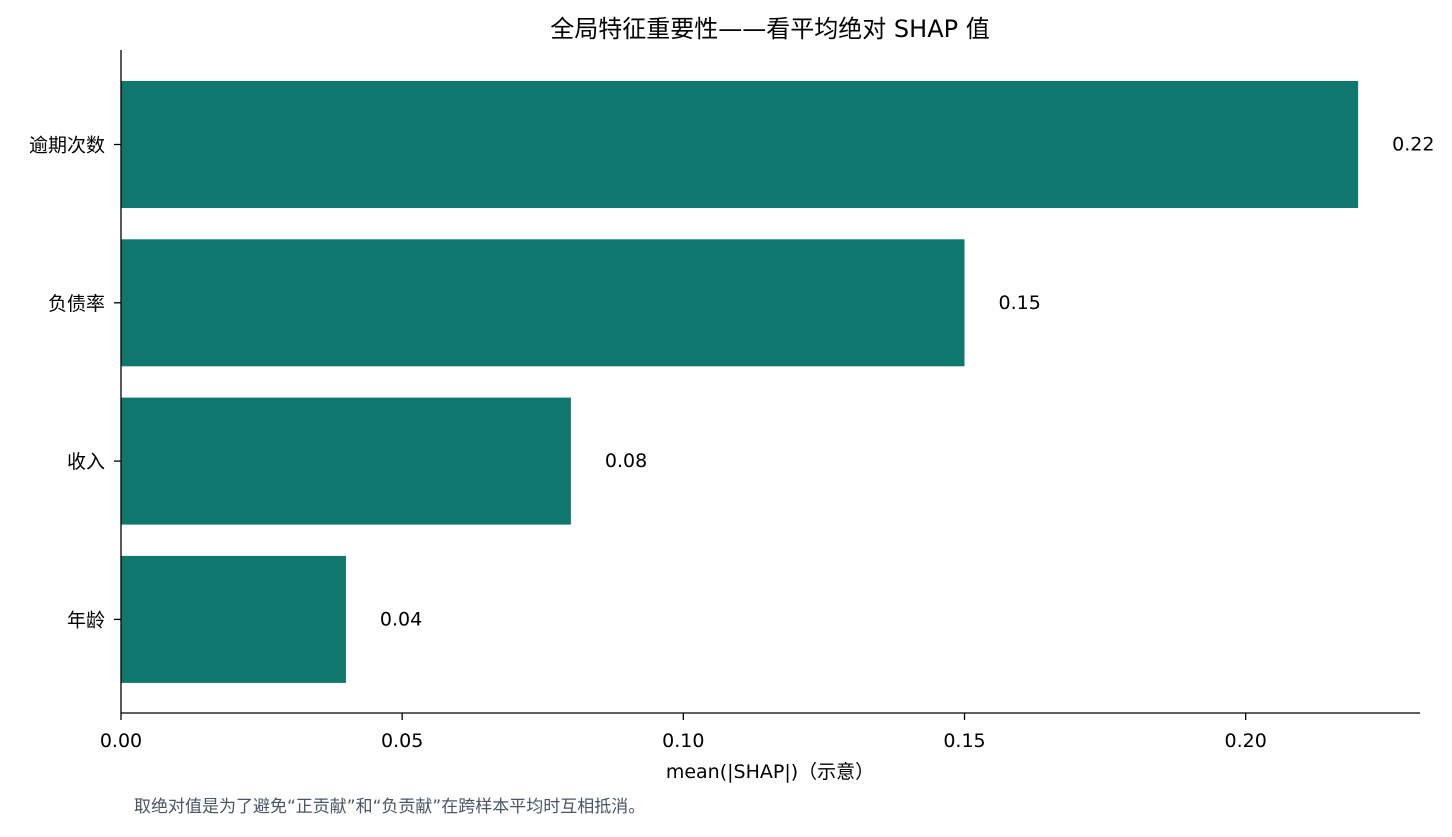 The image size is (1452, 837). Describe the element at coordinates (401, 619) in the screenshot. I see `value-label-3: 0.04` at that location.